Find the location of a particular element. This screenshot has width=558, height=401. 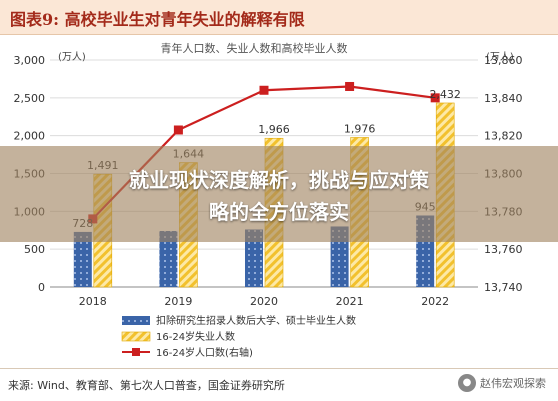

legend-label-population: 16-24岁人口数(右轴) is located at coordinates (204, 352).